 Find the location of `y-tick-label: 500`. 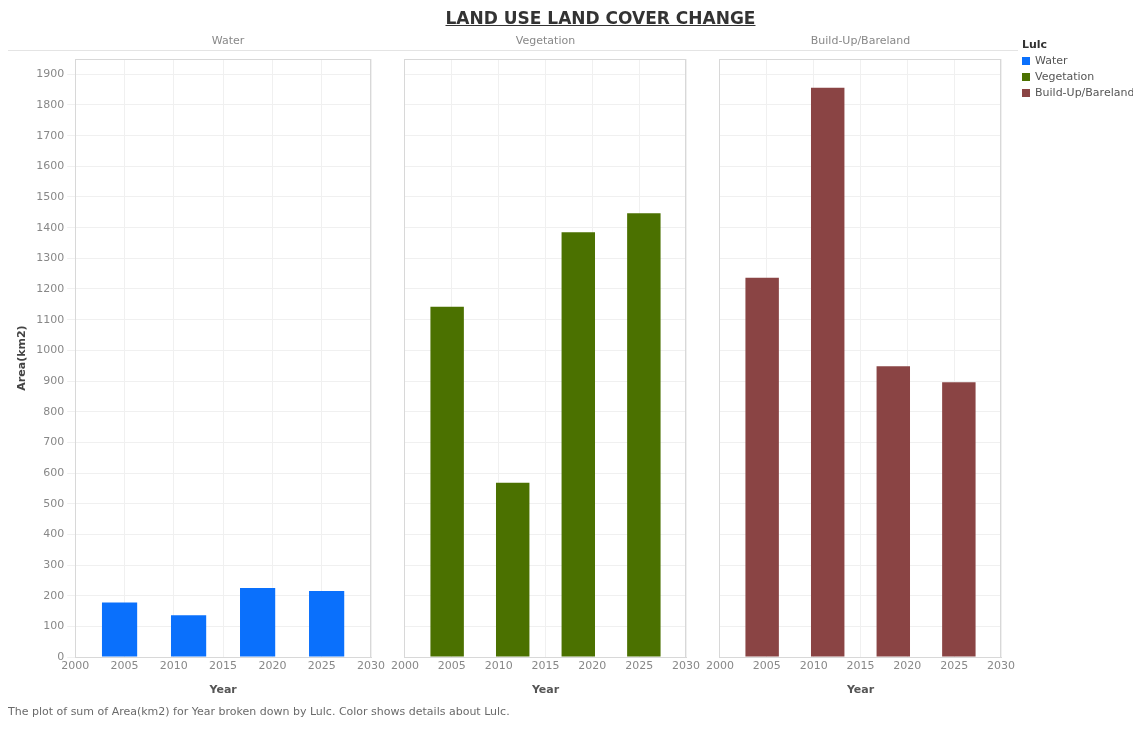

y-tick-label: 500 is located at coordinates (54, 503).